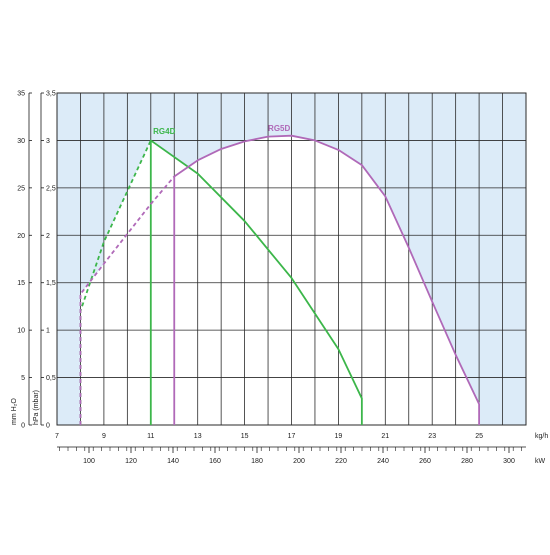  I want to click on series-label-RG4D: RG4D, so click(164, 131).